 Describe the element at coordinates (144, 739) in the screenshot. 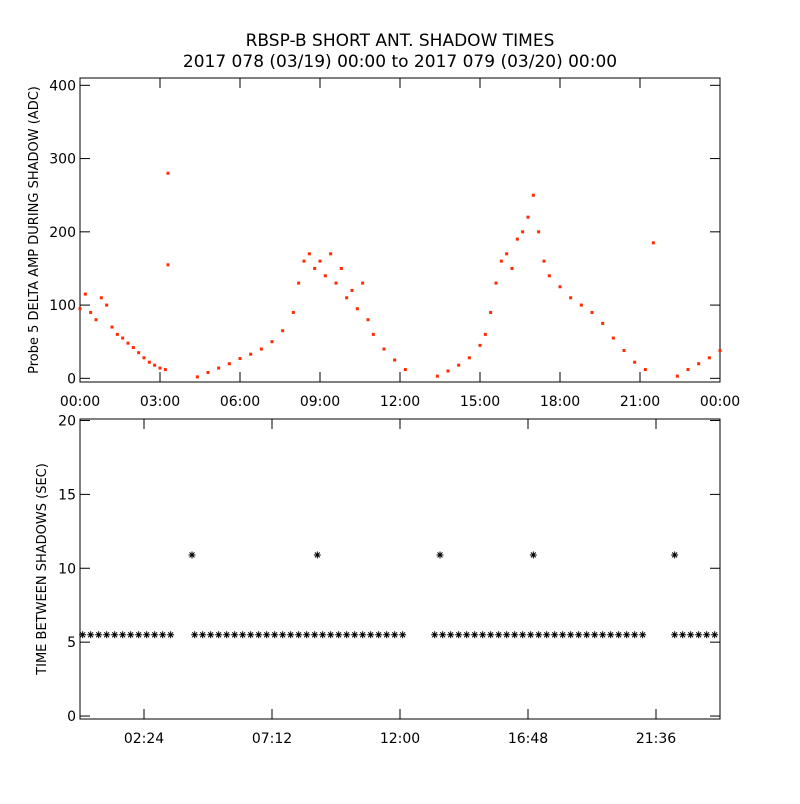

I see `x-tick-label: 02:24` at that location.